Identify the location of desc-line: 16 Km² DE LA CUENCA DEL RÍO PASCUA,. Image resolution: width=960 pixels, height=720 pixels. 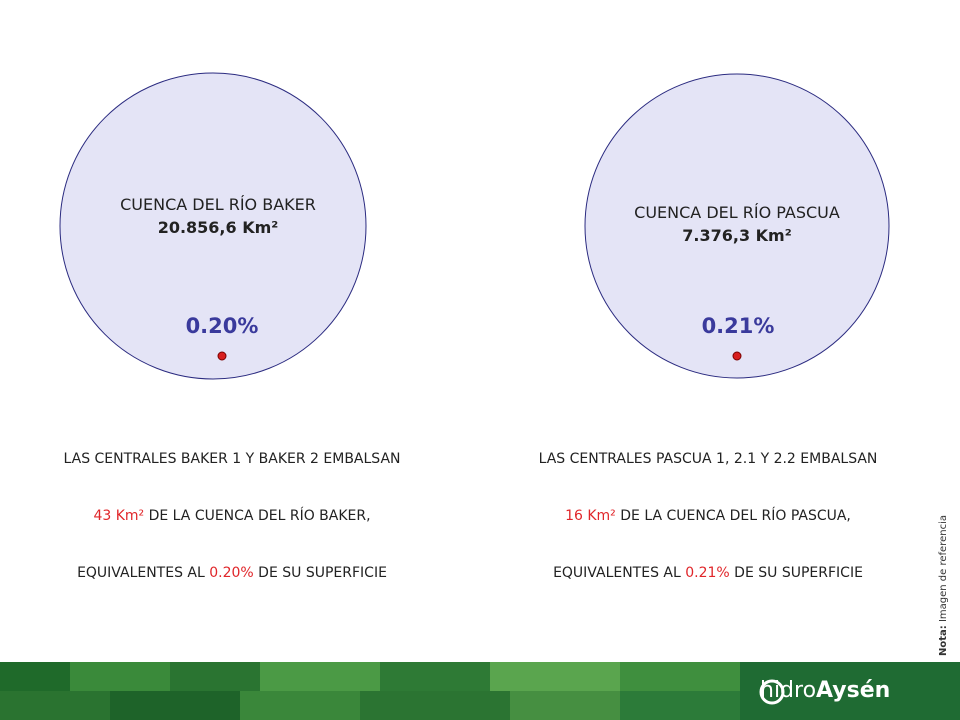
(708, 516).